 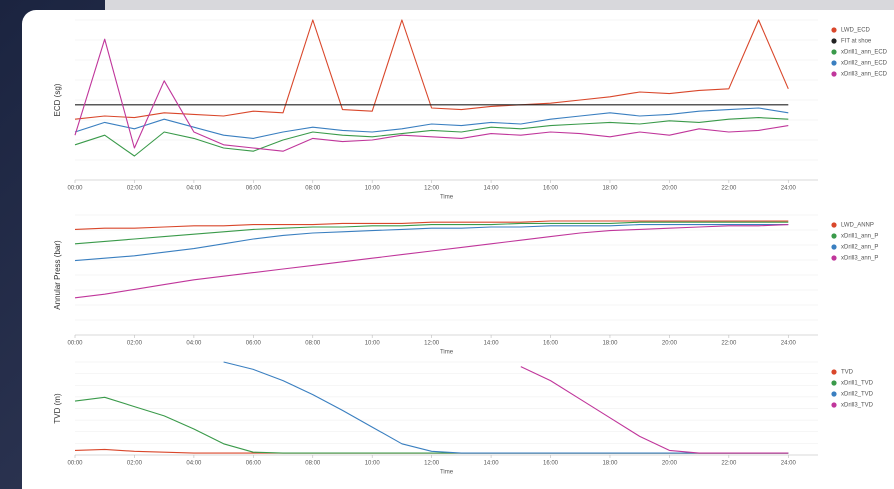 What do you see at coordinates (57, 408) in the screenshot?
I see `y-axis-label: TVD (m)` at bounding box center [57, 408].